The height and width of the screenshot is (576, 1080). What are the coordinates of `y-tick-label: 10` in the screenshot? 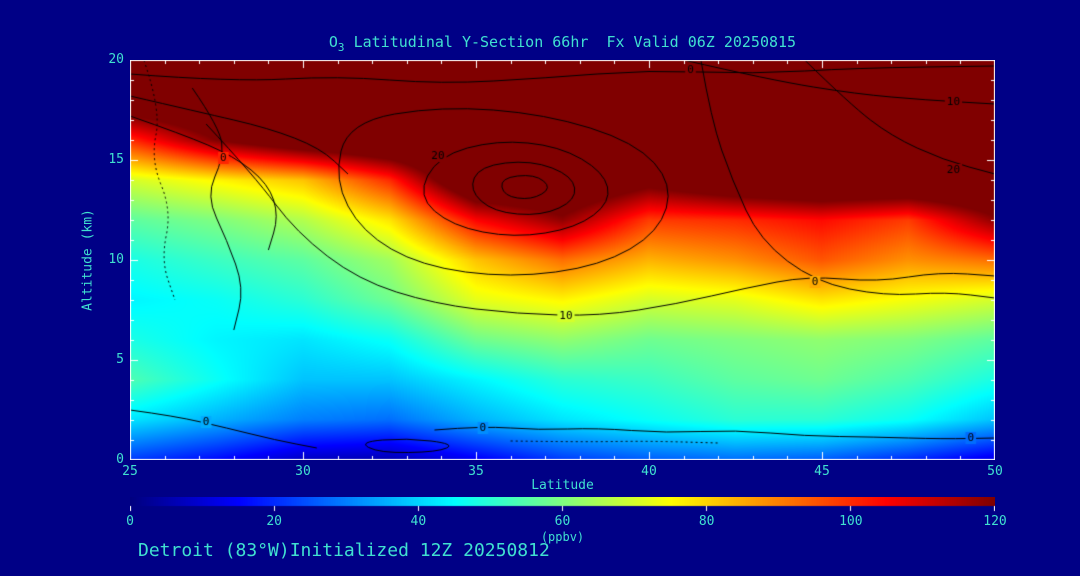 It's located at (116, 259).